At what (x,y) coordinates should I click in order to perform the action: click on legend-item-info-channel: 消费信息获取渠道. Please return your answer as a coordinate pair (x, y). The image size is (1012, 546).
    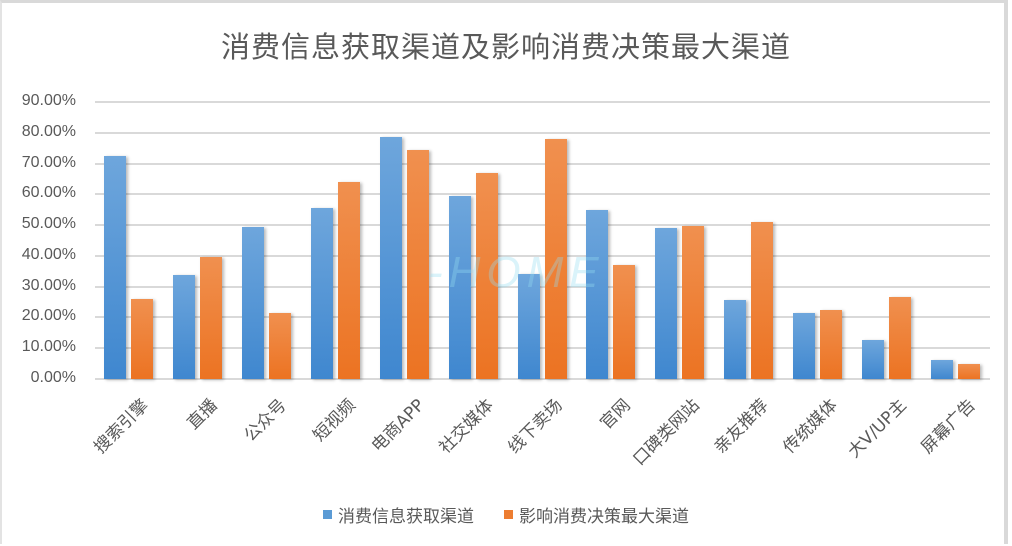
    Looking at the image, I should click on (398, 514).